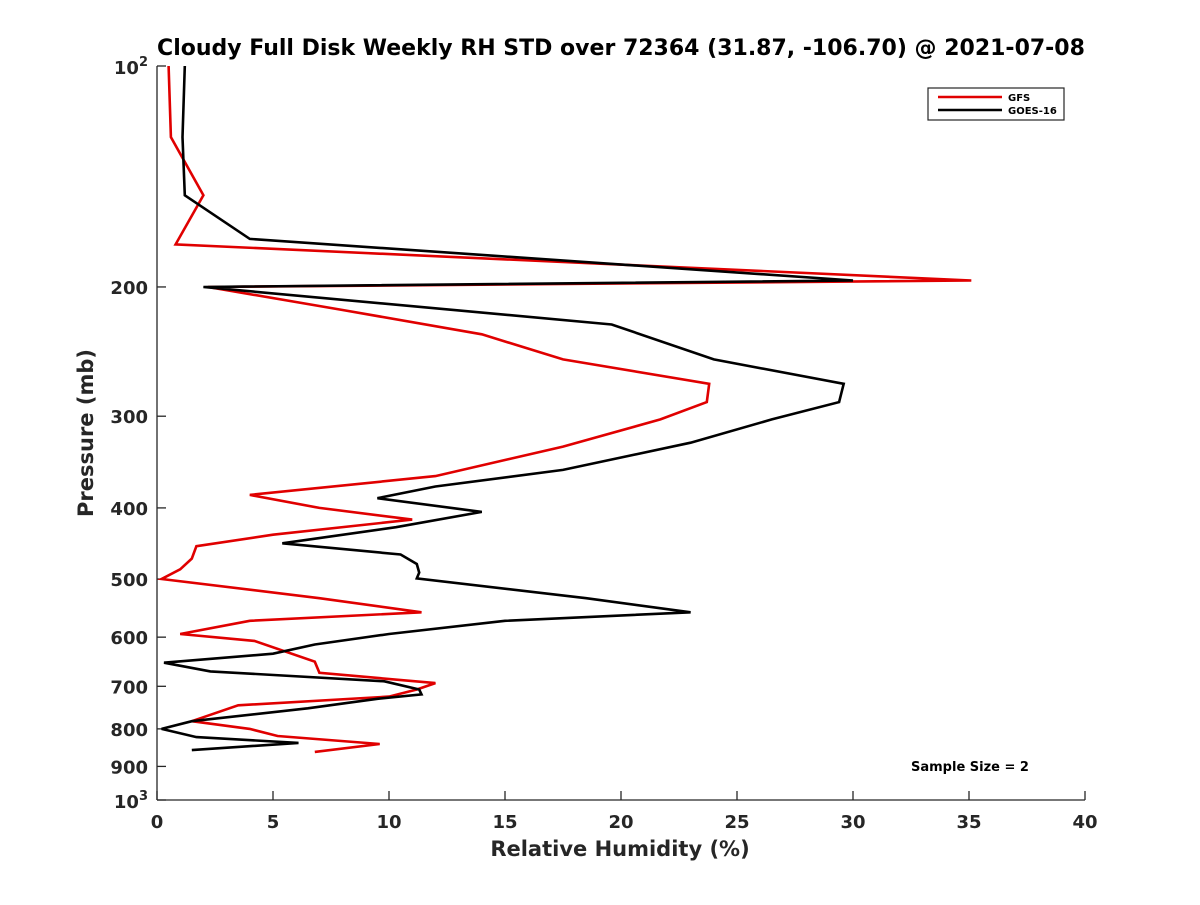 The image size is (1200, 905). Describe the element at coordinates (129, 580) in the screenshot. I see `y-tick-label: 500` at that location.